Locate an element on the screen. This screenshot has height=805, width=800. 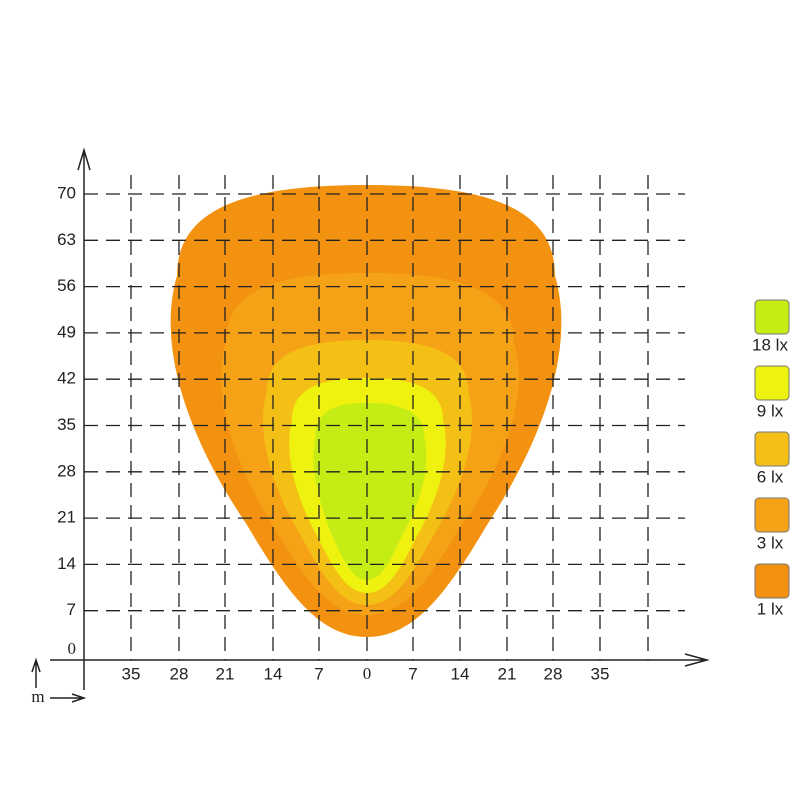
unit-label: m is located at coordinates (37, 696).